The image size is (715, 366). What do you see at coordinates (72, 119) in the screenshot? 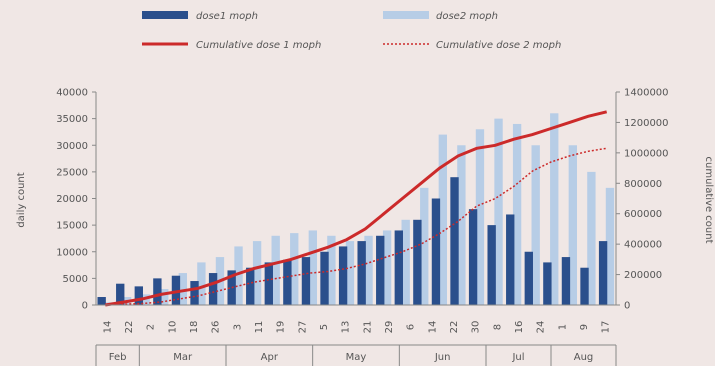
I see `y-tick-label: 35000` at bounding box center [72, 119].